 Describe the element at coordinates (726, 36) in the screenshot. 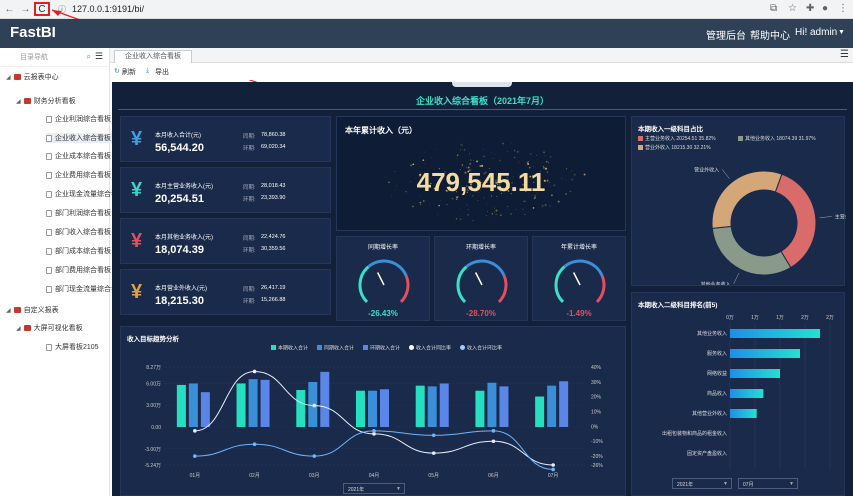

I see `admin-link: 管理后台` at that location.